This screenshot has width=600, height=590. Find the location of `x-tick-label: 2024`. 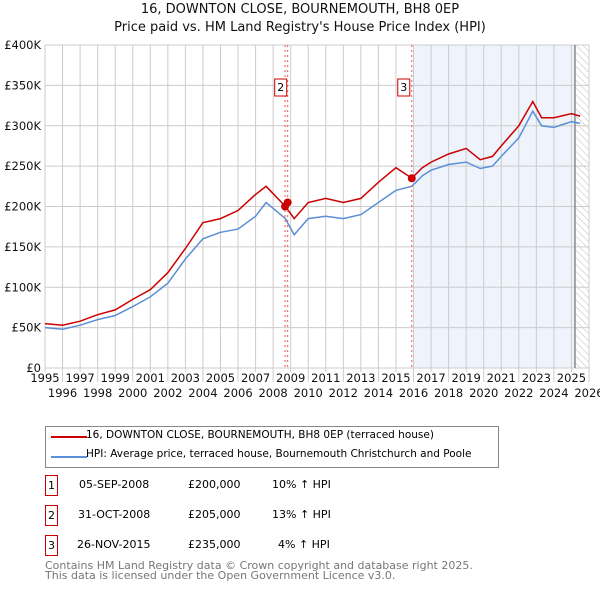

x-tick-label: 2024 is located at coordinates (553, 393).